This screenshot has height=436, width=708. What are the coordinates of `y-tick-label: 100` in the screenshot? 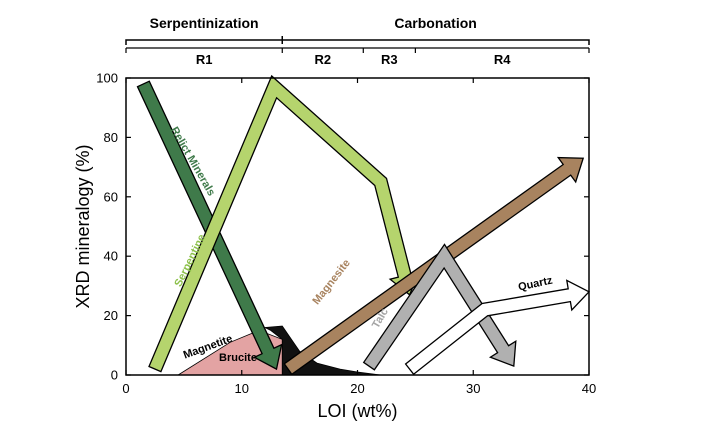 It's located at (107, 78).